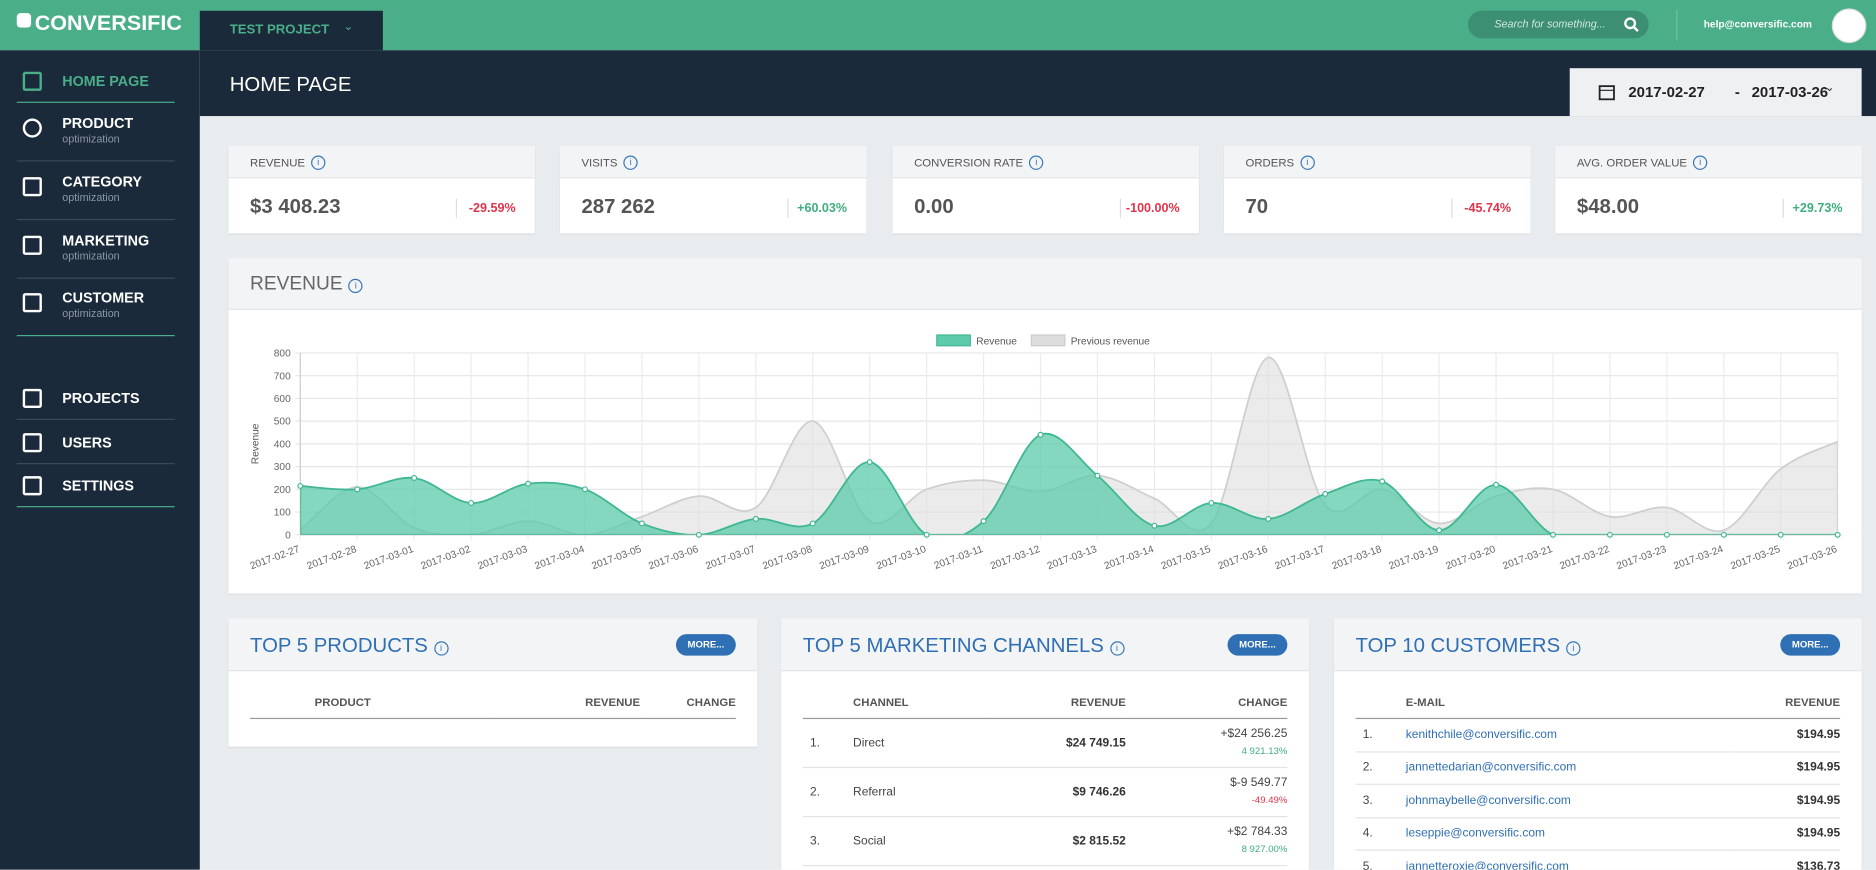  I want to click on card-title: REVENUE i, so click(306, 285).